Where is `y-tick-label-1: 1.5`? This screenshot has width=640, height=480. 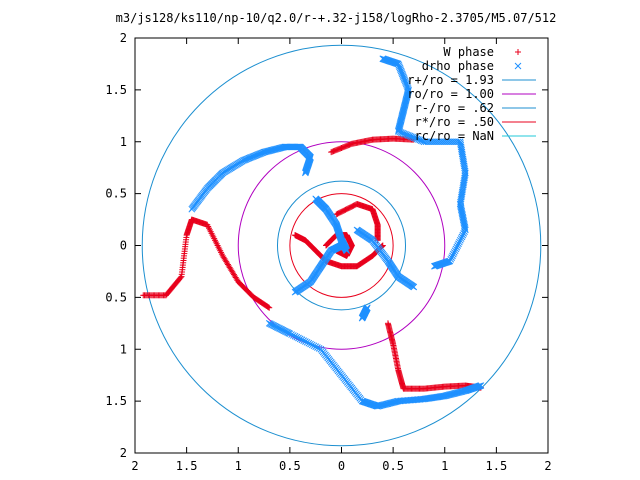 y-tick-label-1: 1.5 is located at coordinates (116, 90).